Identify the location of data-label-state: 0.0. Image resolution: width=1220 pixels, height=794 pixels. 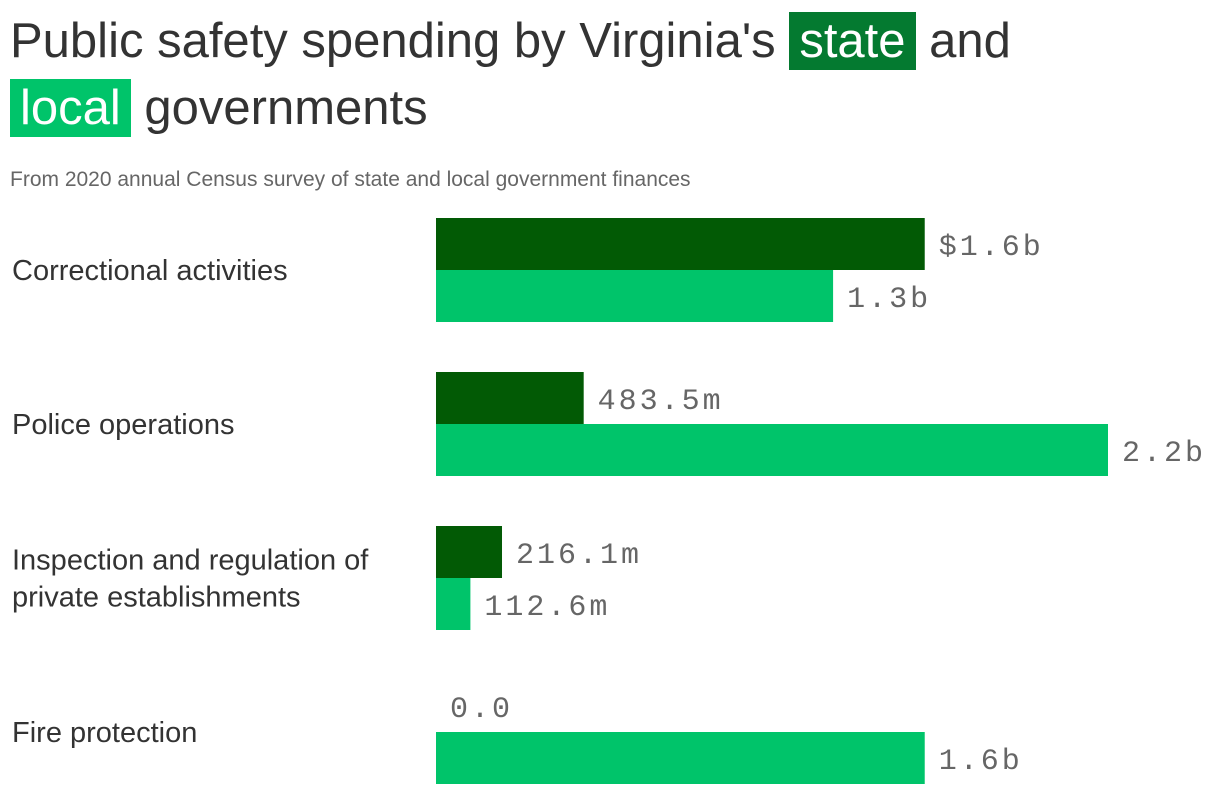
(481, 710).